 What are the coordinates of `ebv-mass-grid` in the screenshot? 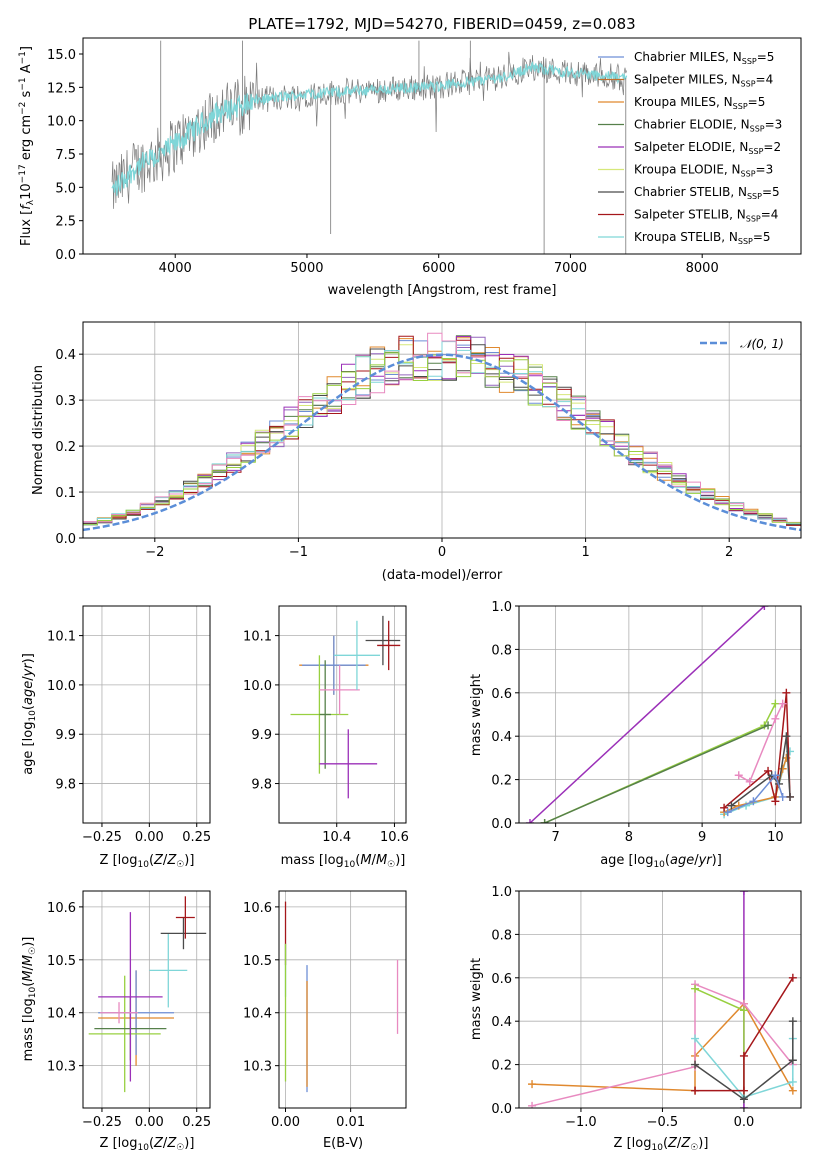 It's located at (342, 999).